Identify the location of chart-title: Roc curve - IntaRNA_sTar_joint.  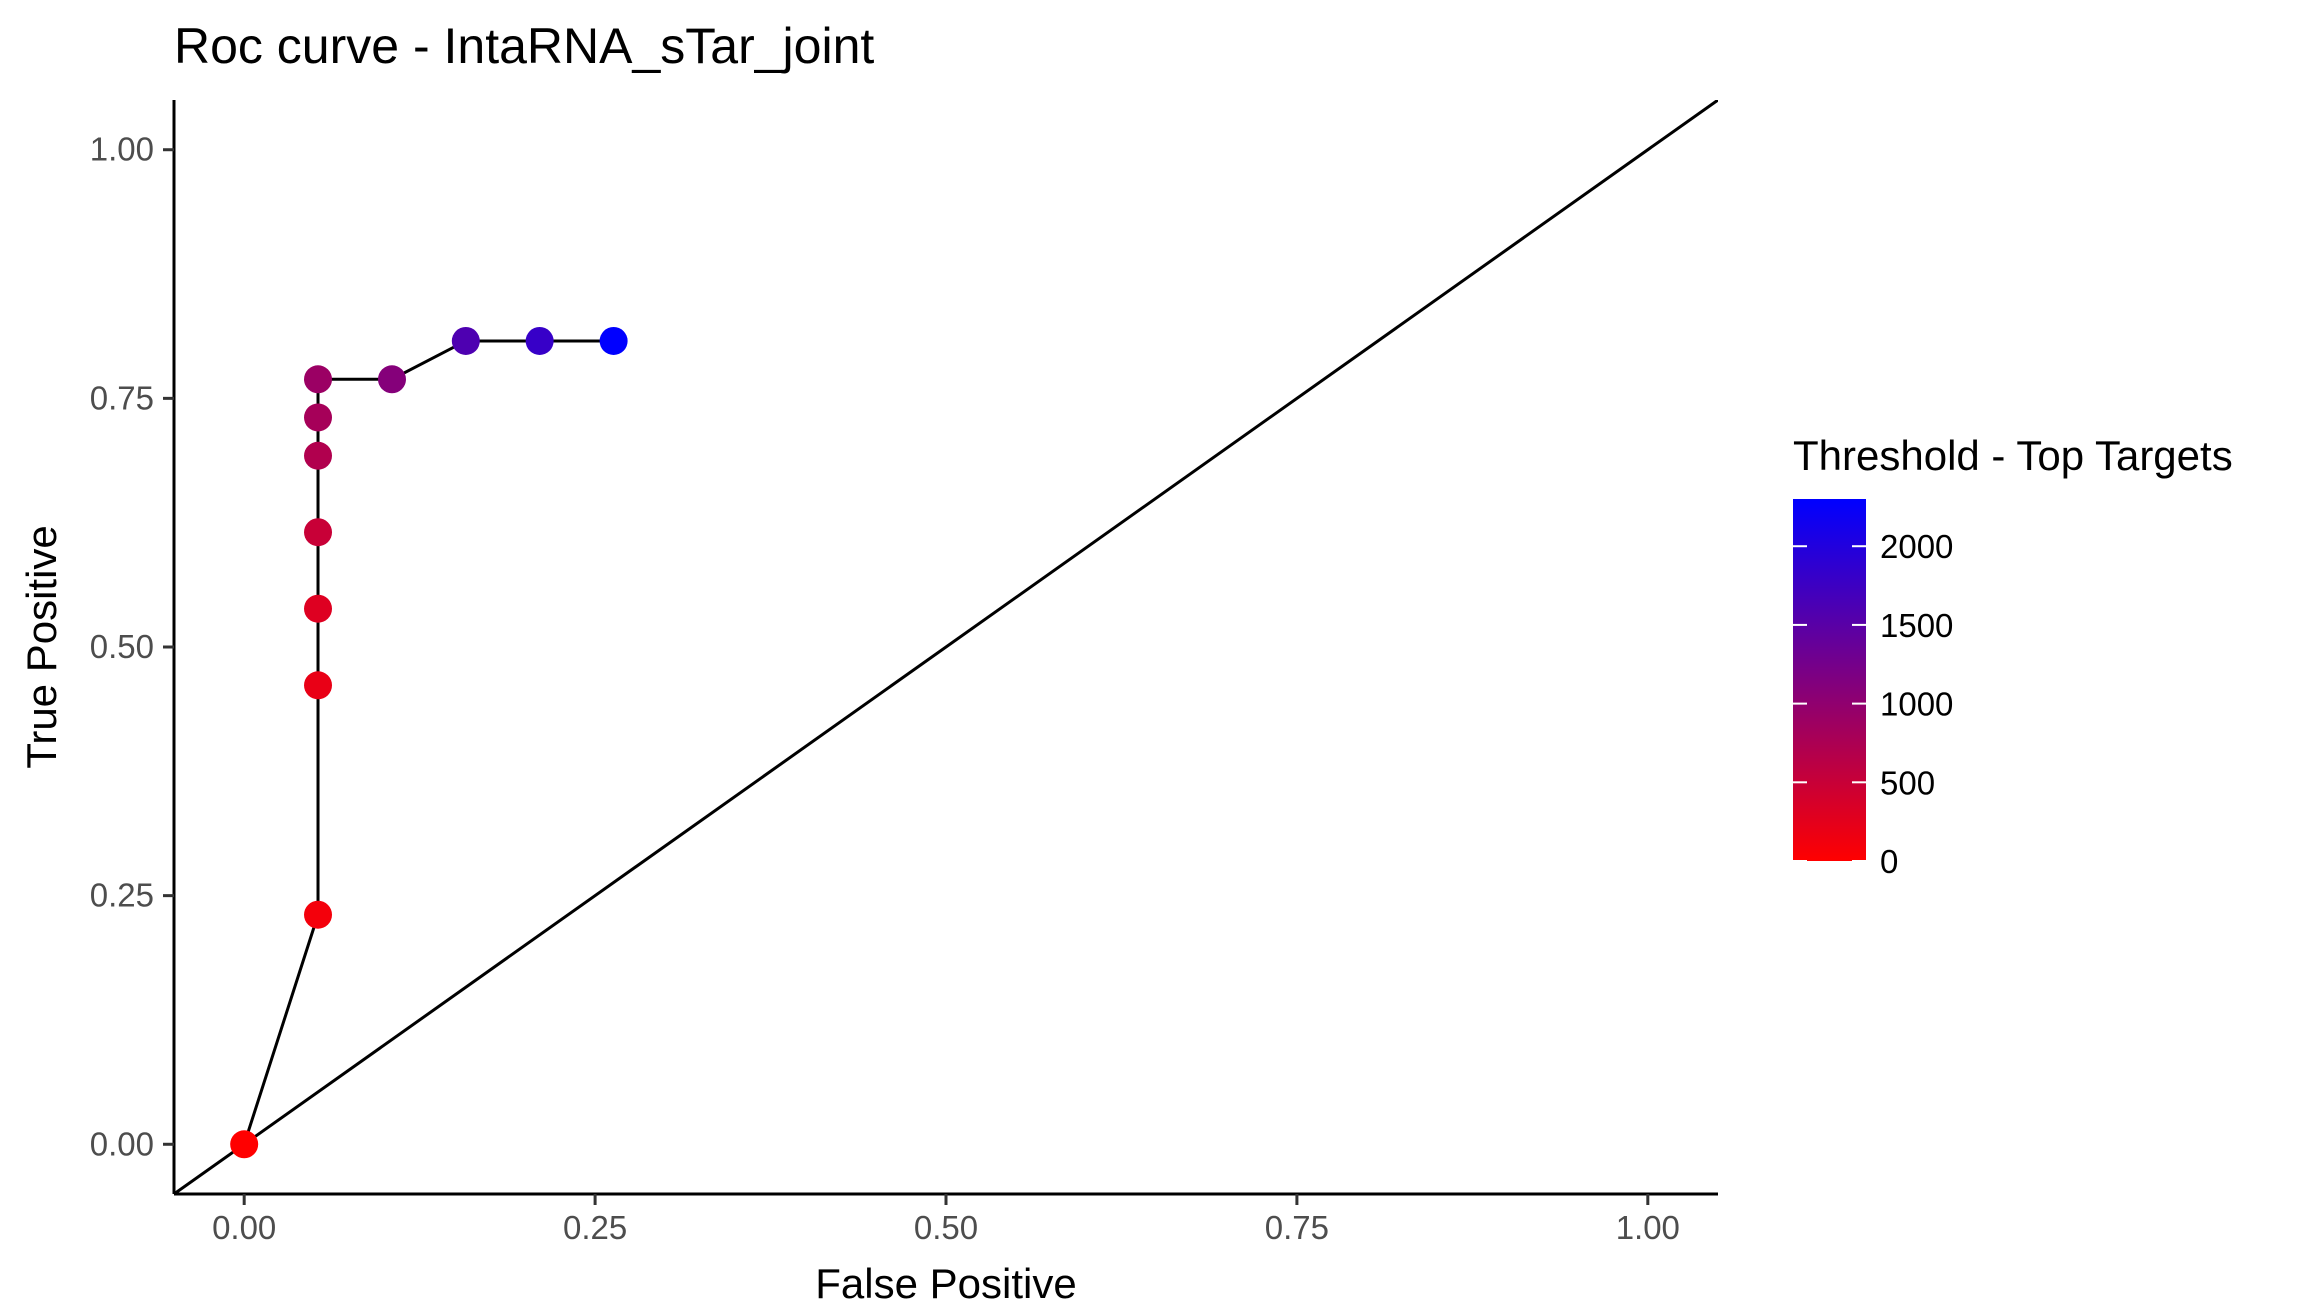
(524, 46).